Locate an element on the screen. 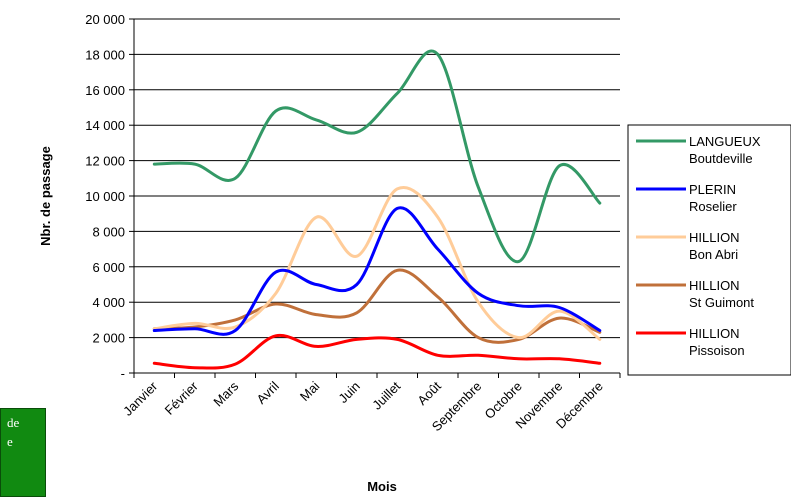 This screenshot has width=791, height=497. y-tick-label: 2 000 is located at coordinates (108, 338).